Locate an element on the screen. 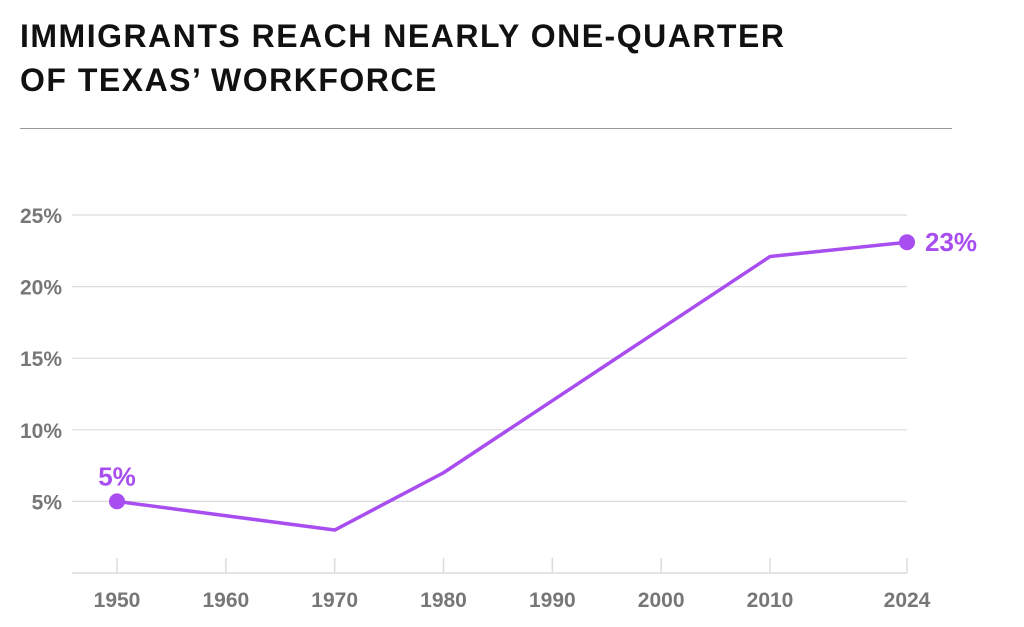 The width and height of the screenshot is (1024, 627). x-tick-label: 1980 is located at coordinates (443, 600).